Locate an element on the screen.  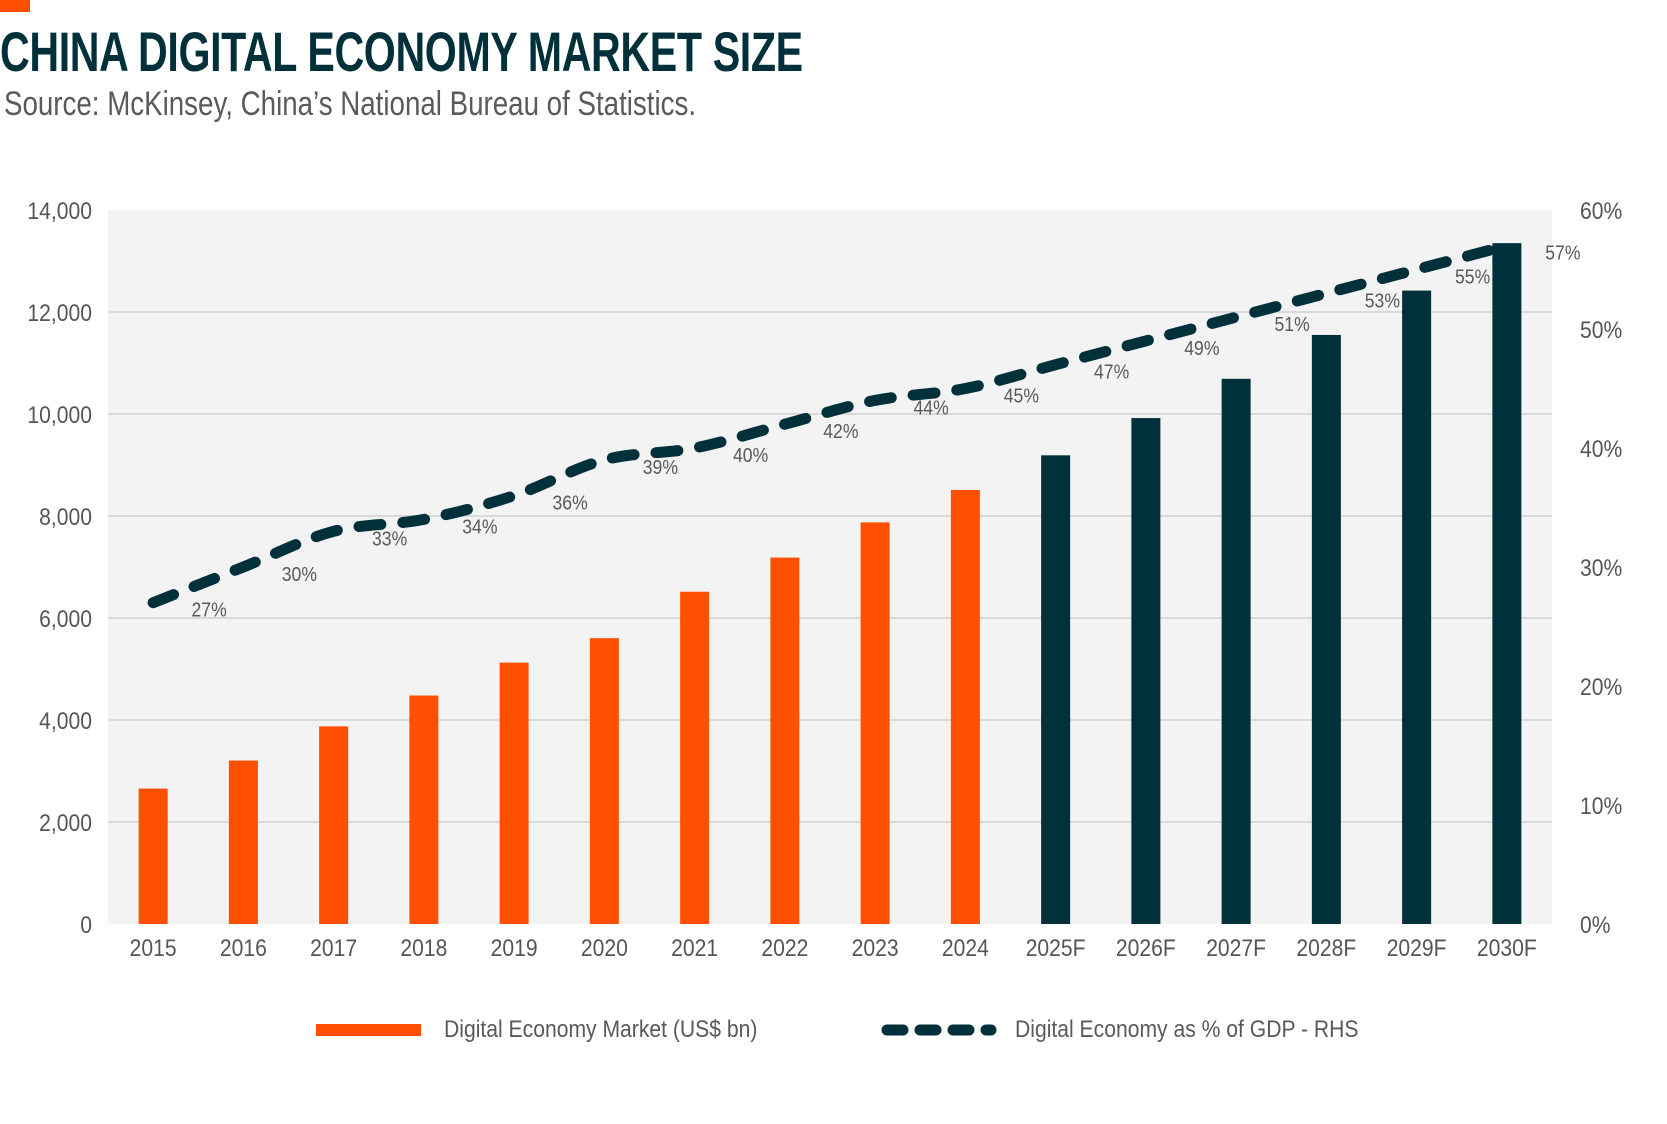
right-axis-tick-label: 30% is located at coordinates (1601, 568).